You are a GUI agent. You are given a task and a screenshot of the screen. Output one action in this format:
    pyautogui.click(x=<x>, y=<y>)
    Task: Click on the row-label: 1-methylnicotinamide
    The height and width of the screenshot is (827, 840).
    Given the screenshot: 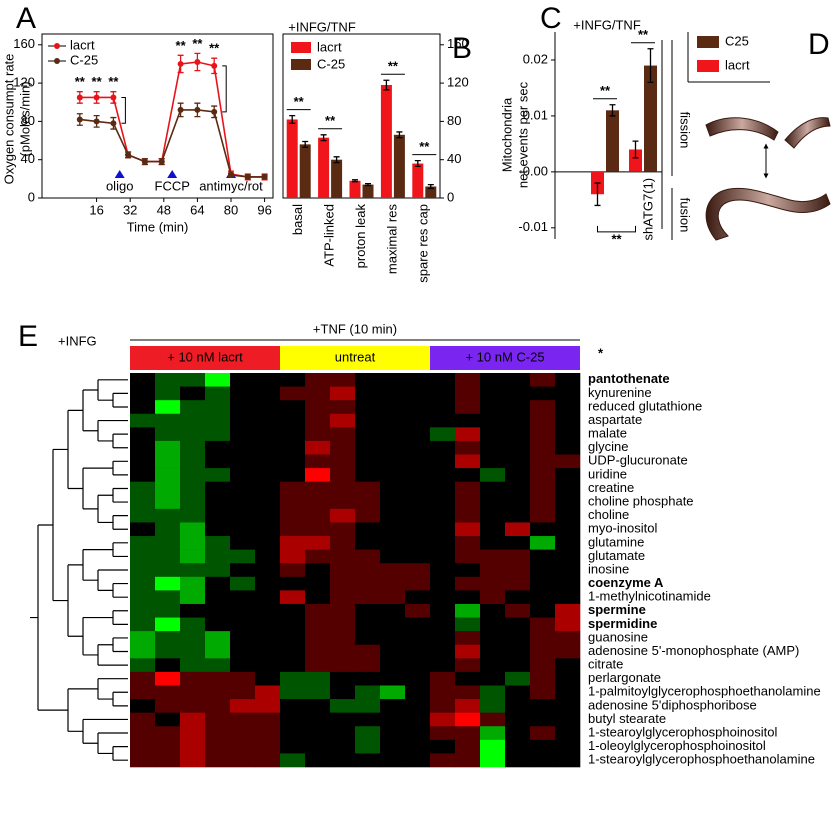 What is the action you would take?
    pyautogui.click(x=649, y=596)
    